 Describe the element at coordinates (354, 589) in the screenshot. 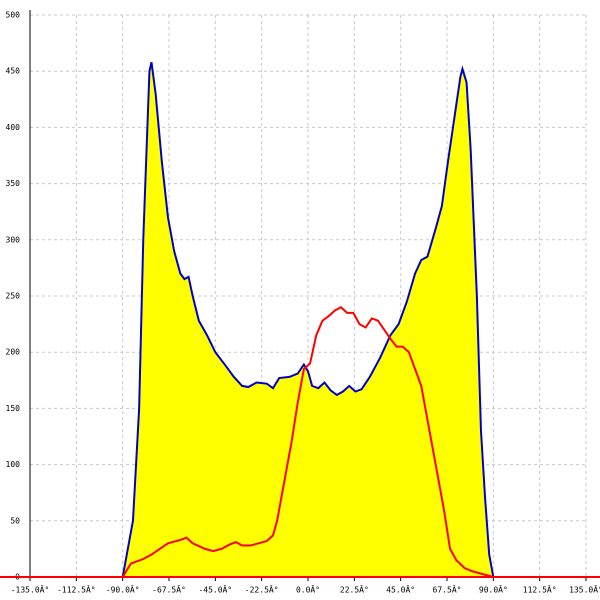

I see `x-tick-label: 22.5Â°` at that location.